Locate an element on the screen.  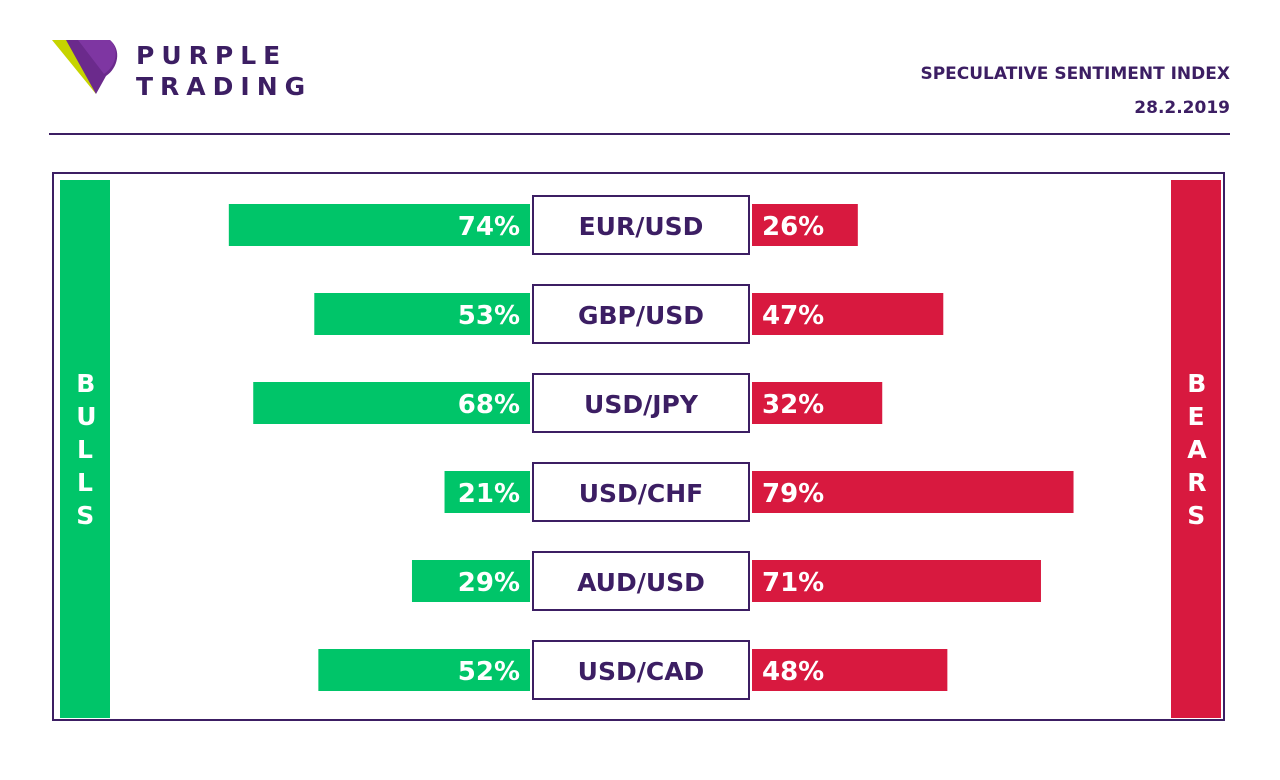
brand-name: PURPLE TRADING is located at coordinates (224, 71).